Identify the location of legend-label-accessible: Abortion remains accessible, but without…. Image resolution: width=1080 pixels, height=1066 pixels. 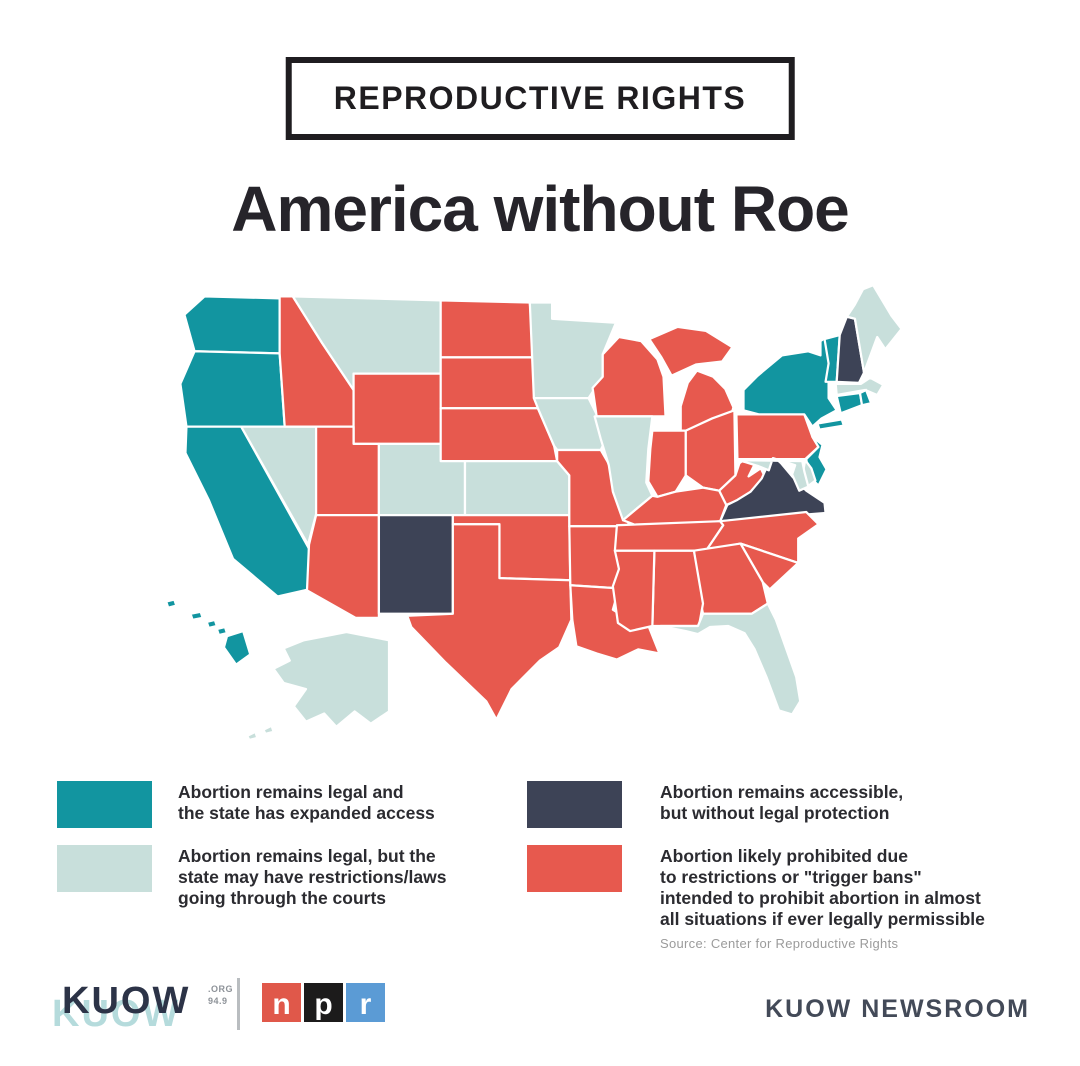
(782, 802).